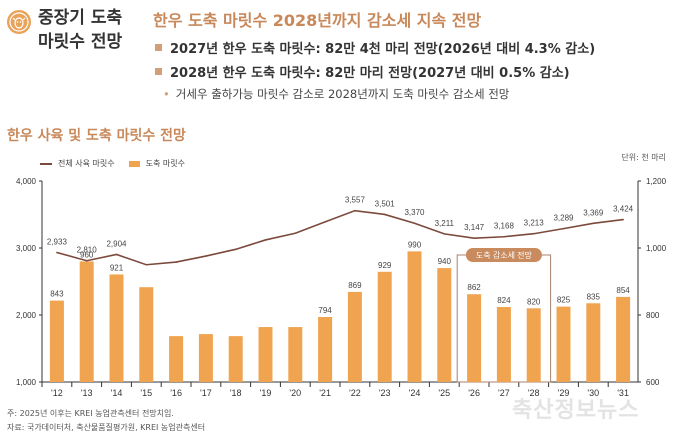 This screenshot has height=440, width=680. What do you see at coordinates (656, 248) in the screenshot?
I see `right-tick-label: 1,000` at bounding box center [656, 248].